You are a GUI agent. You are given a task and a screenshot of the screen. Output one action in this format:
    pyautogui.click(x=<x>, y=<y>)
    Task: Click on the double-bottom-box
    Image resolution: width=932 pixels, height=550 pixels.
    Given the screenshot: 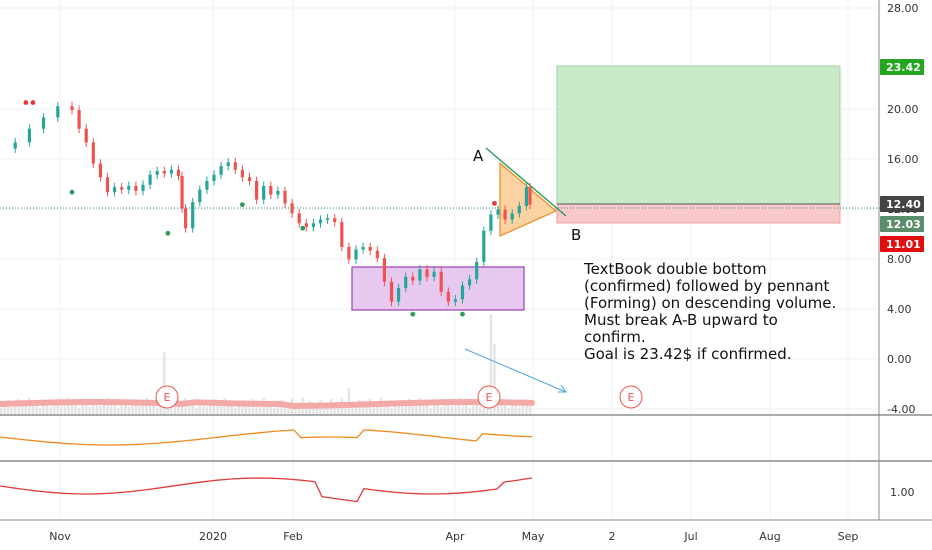 What is the action you would take?
    pyautogui.click(x=438, y=288)
    